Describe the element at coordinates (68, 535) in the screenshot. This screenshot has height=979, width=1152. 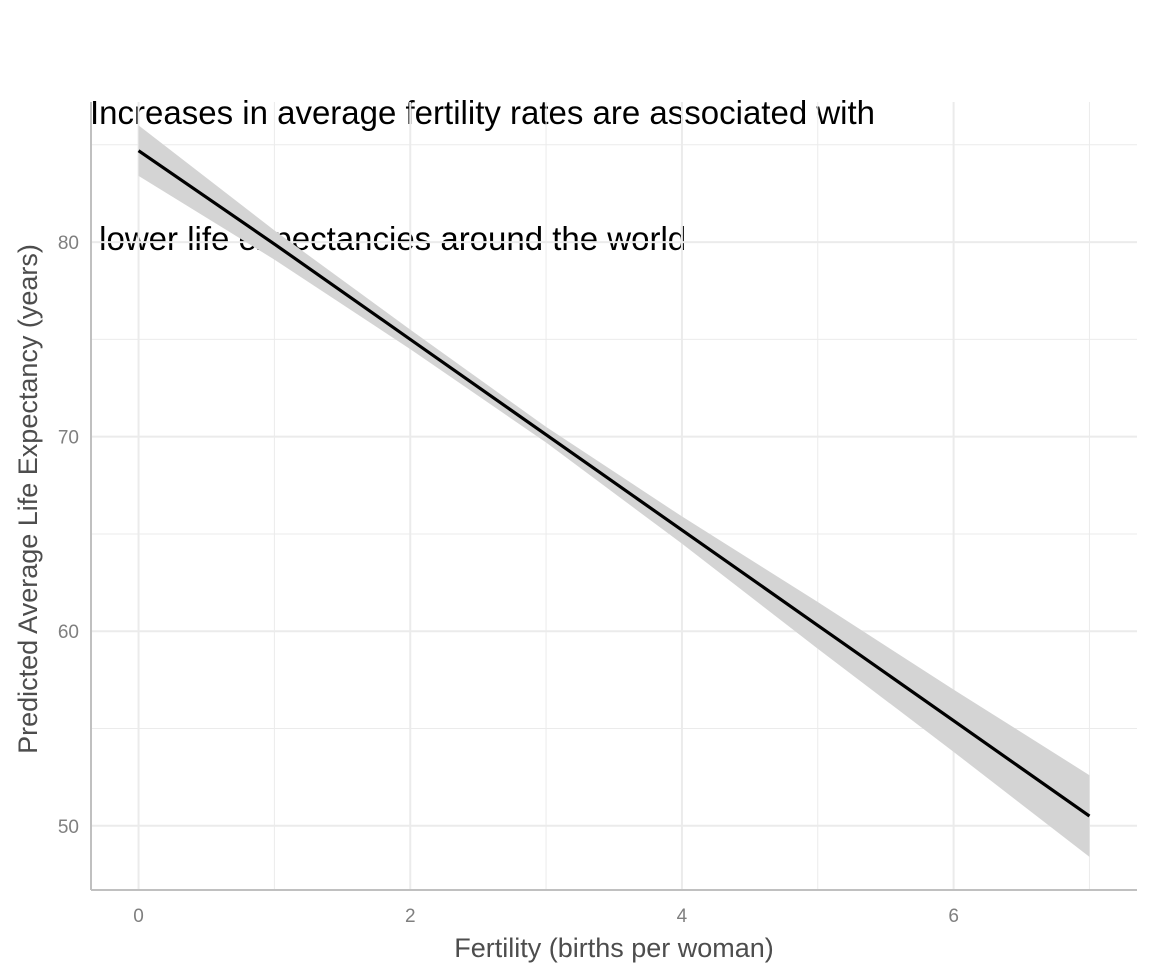
I see `y-tick-labels: 50 60 70 80` at that location.